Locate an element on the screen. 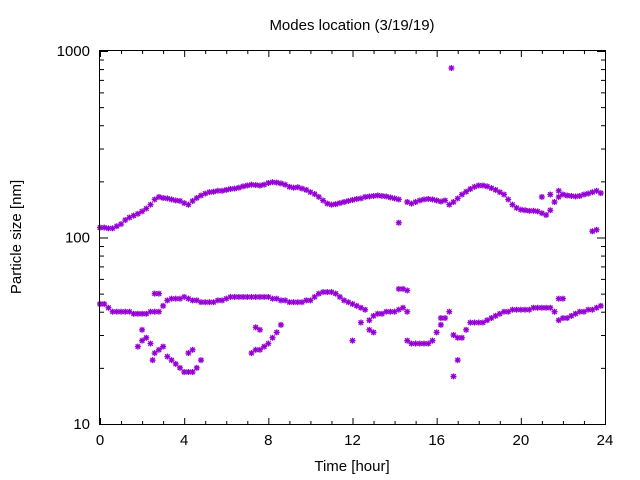 This screenshot has width=640, height=480. y-tick-label: 10 is located at coordinates (81, 424).